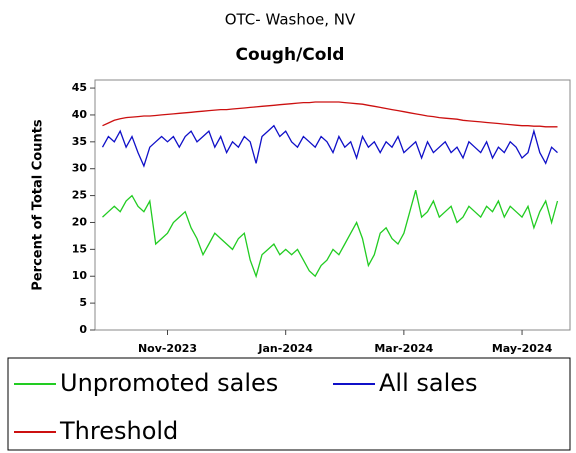  What do you see at coordinates (80, 221) in the screenshot?
I see `y-tick-label: 20` at bounding box center [80, 221].